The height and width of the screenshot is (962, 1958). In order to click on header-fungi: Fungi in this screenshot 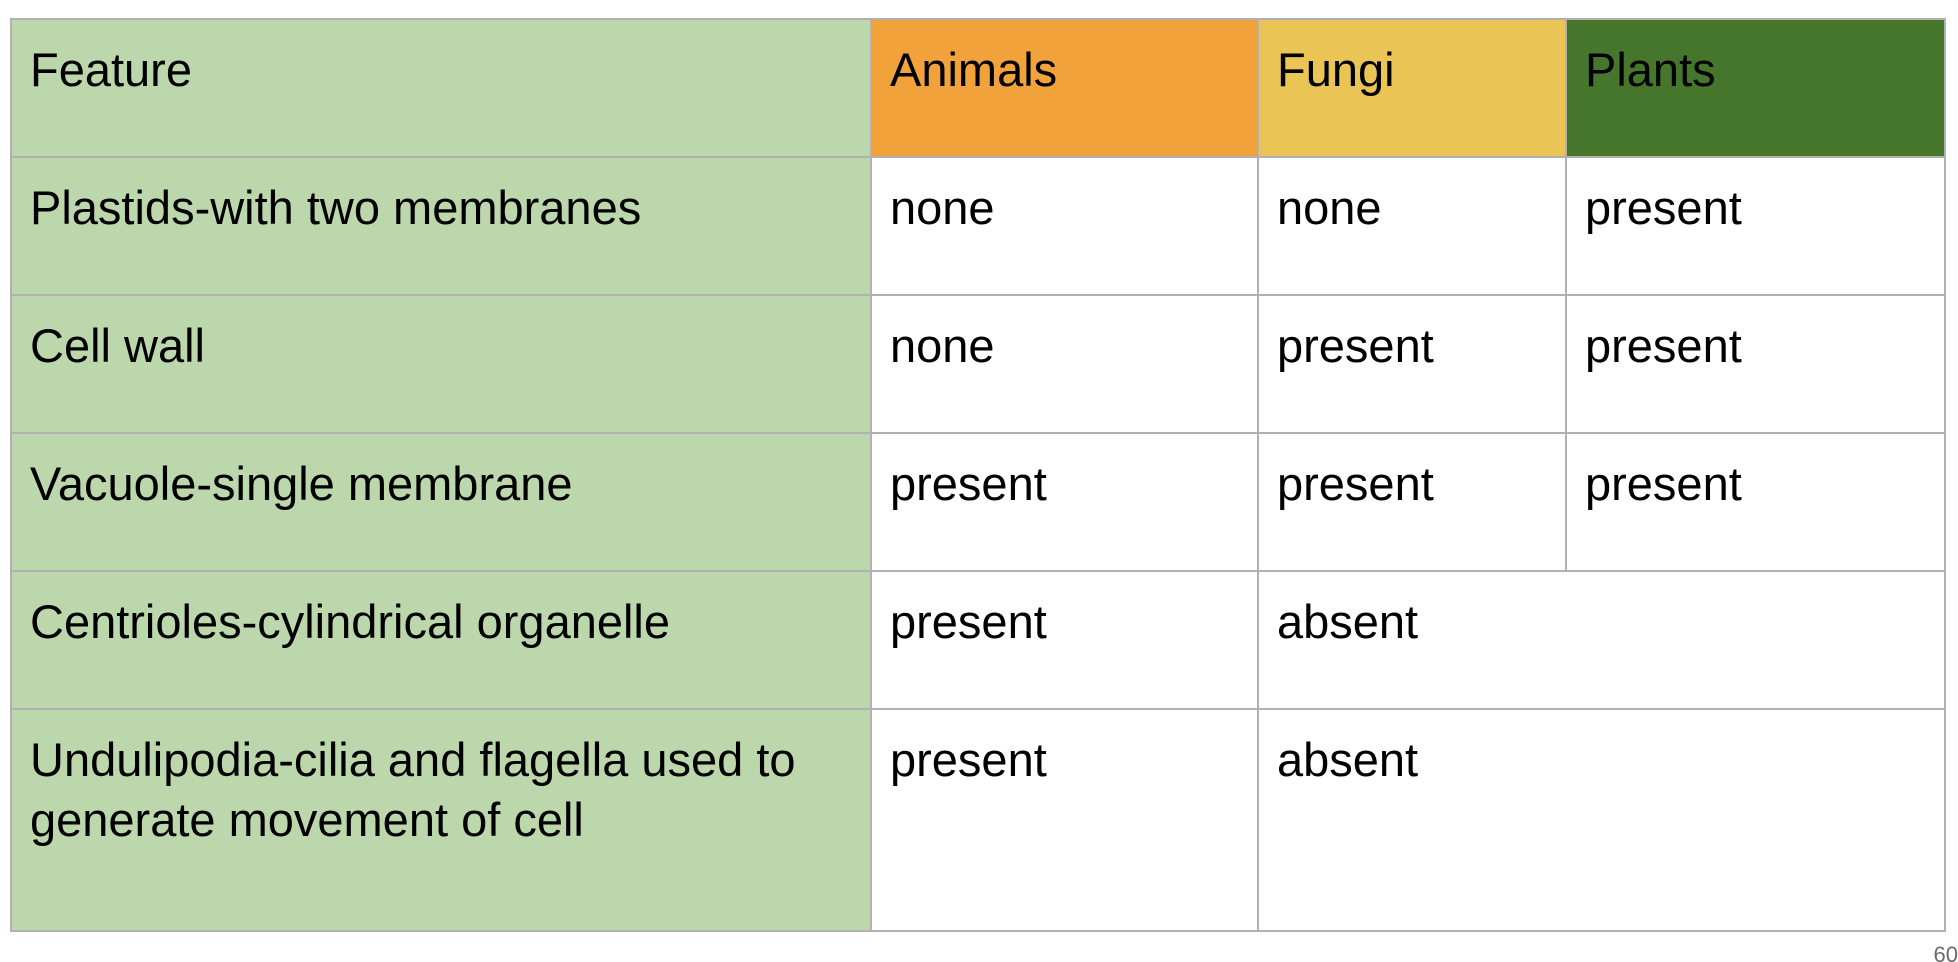, I will do `click(1412, 88)`.